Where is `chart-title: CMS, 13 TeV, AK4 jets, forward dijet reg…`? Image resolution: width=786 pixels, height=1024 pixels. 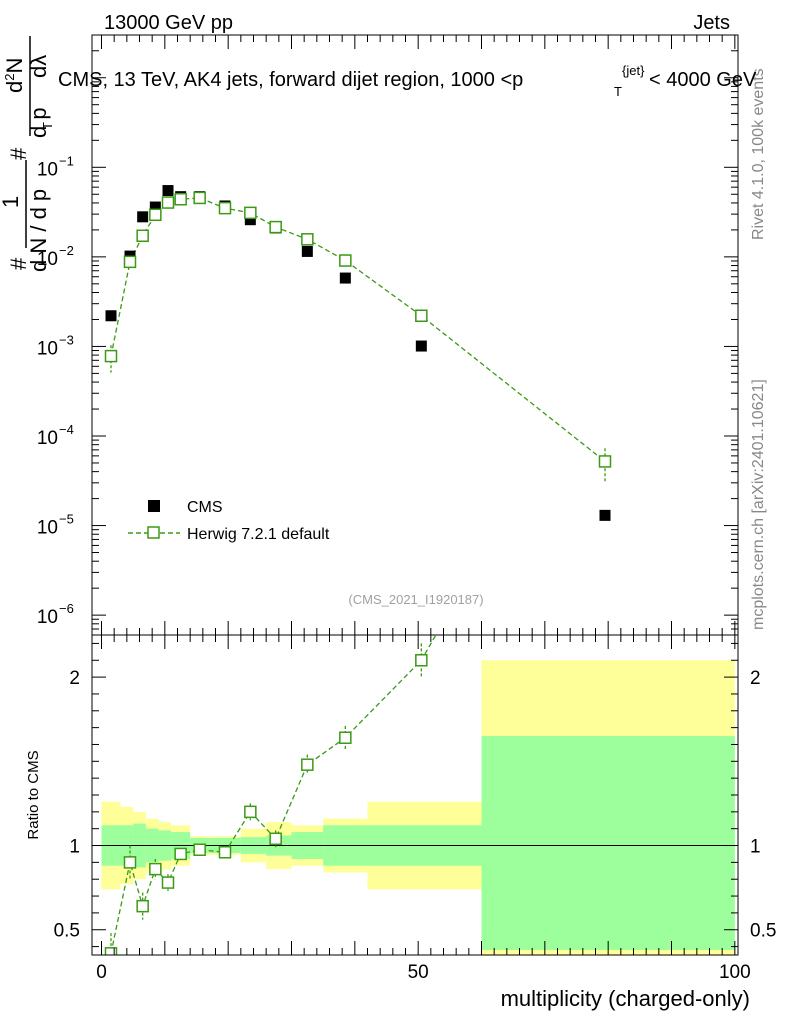
chart-title: CMS, 13 TeV, AK4 jets, forward dijet reg… is located at coordinates (290, 80).